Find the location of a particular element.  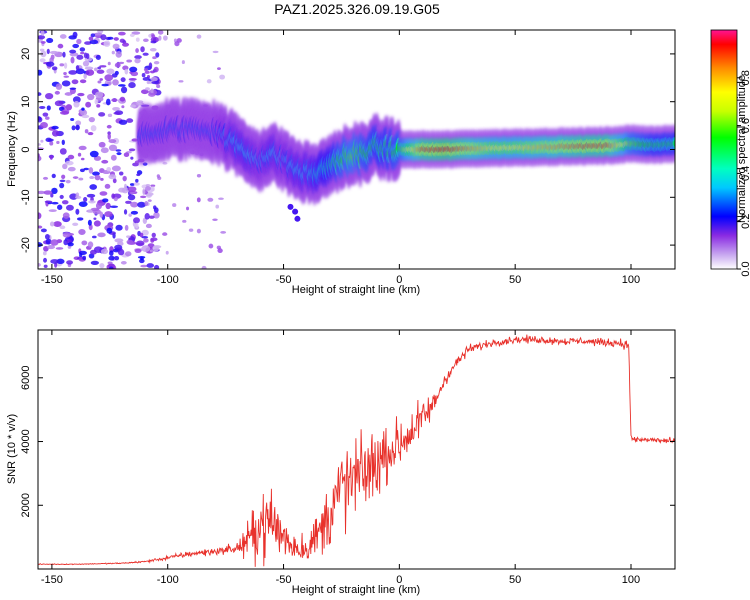

ridge-cell is located at coordinates (297, 218).